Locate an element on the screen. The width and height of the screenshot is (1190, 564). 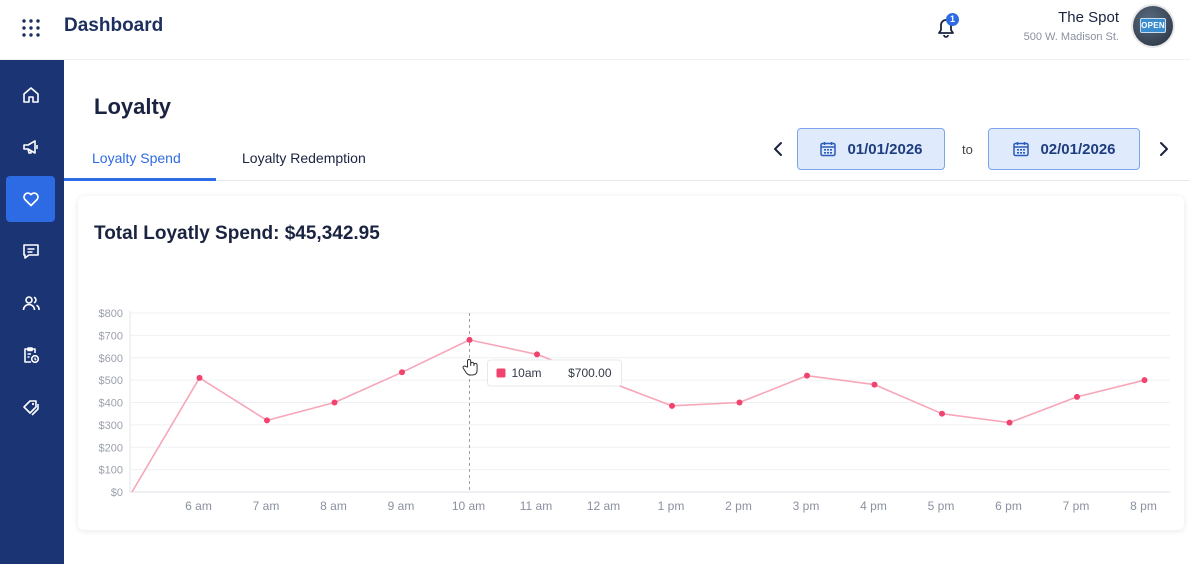
sidebar-item-campaigns is located at coordinates (30, 147).